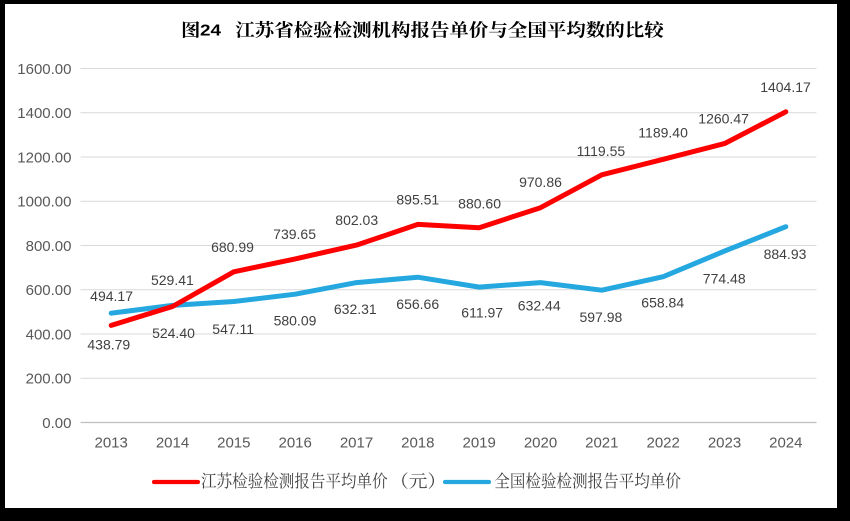  What do you see at coordinates (600, 317) in the screenshot?
I see `svg-text: 597.98` at bounding box center [600, 317].